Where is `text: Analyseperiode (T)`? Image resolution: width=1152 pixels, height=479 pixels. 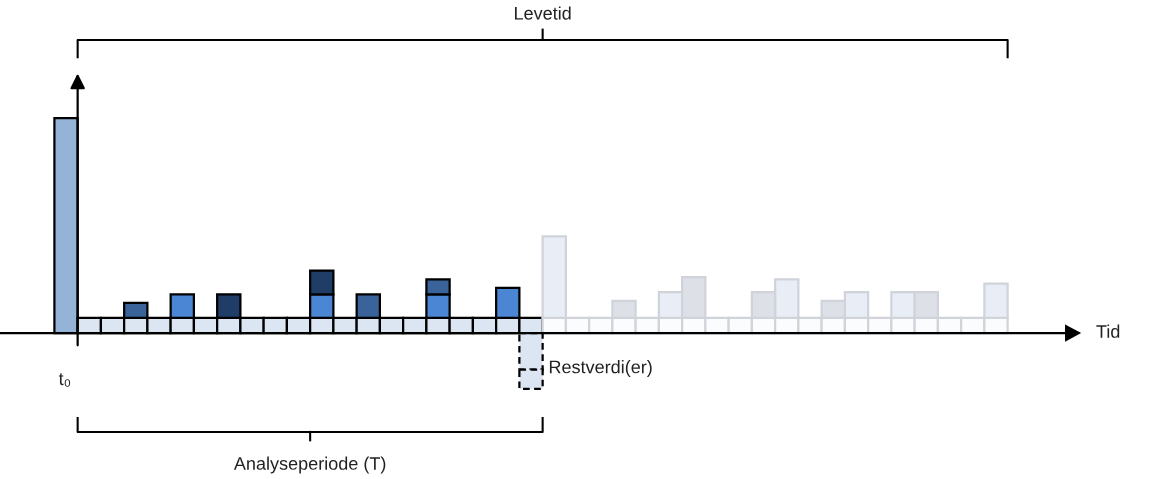 text: Analyseperiode (T) is located at coordinates (309, 465).